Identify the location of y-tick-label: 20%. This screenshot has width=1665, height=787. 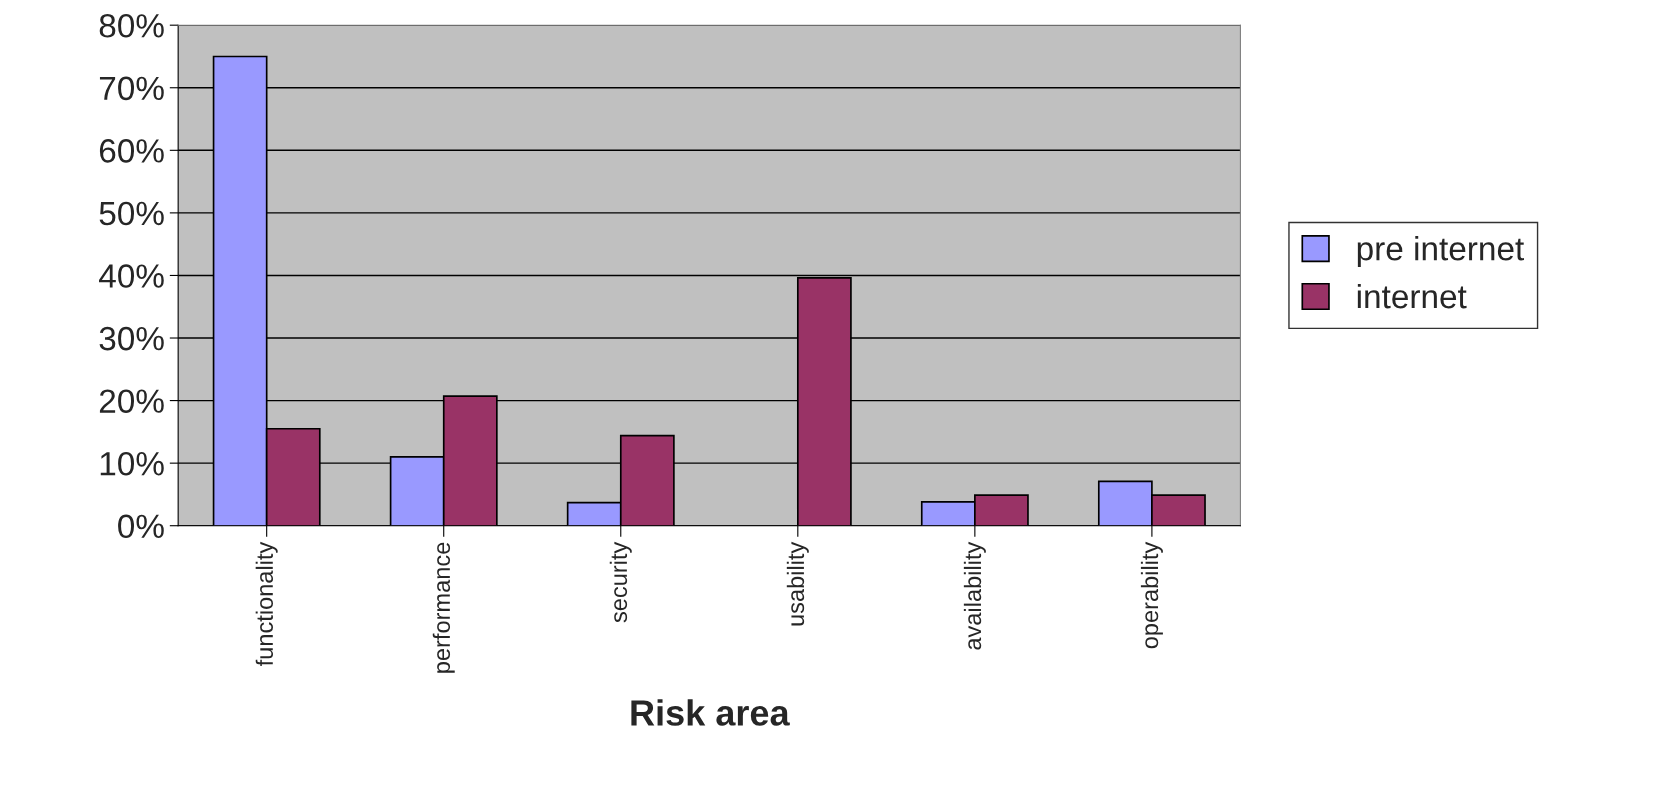
(131, 401).